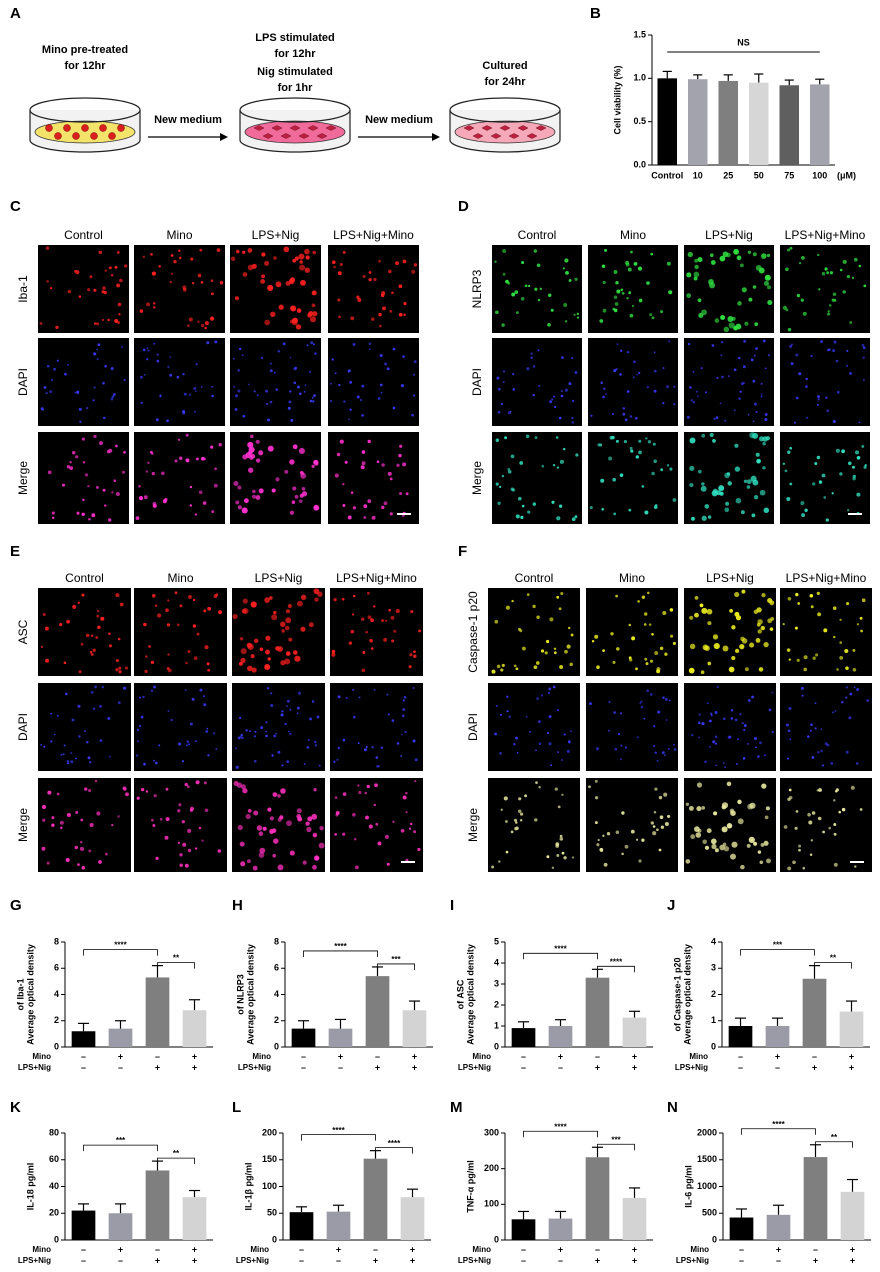 This screenshot has width=880, height=1272. What do you see at coordinates (534, 578) in the screenshot?
I see `column-header: Control` at bounding box center [534, 578].